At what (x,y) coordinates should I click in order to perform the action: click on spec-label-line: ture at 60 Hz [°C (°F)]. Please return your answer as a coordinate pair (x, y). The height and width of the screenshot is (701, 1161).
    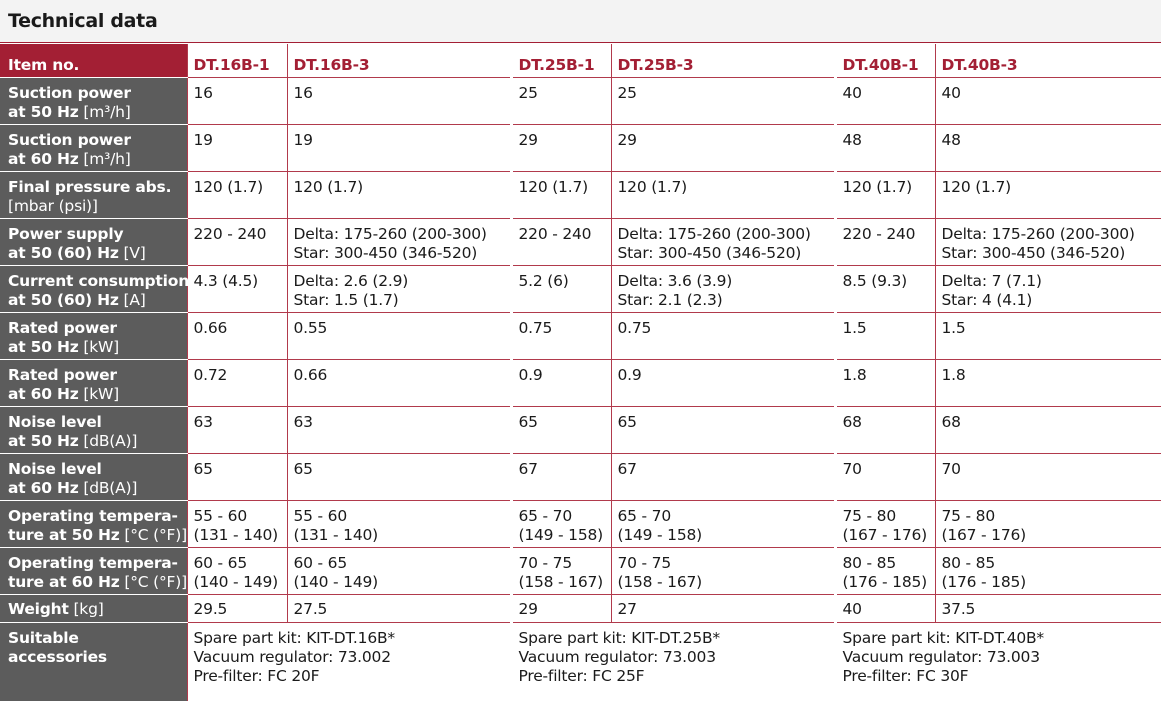
    Looking at the image, I should click on (97, 582).